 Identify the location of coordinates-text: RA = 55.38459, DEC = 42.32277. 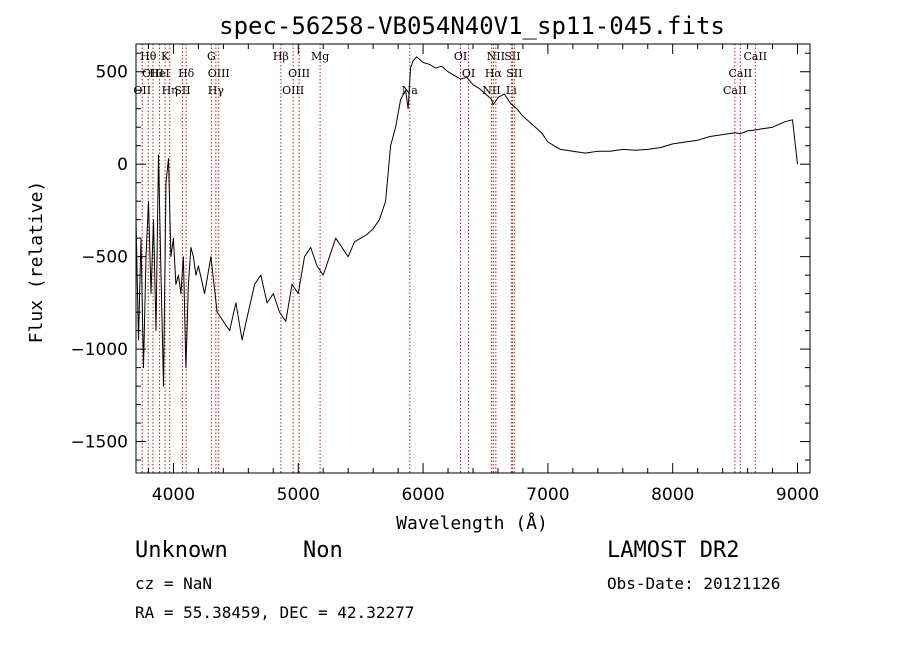
(275, 612).